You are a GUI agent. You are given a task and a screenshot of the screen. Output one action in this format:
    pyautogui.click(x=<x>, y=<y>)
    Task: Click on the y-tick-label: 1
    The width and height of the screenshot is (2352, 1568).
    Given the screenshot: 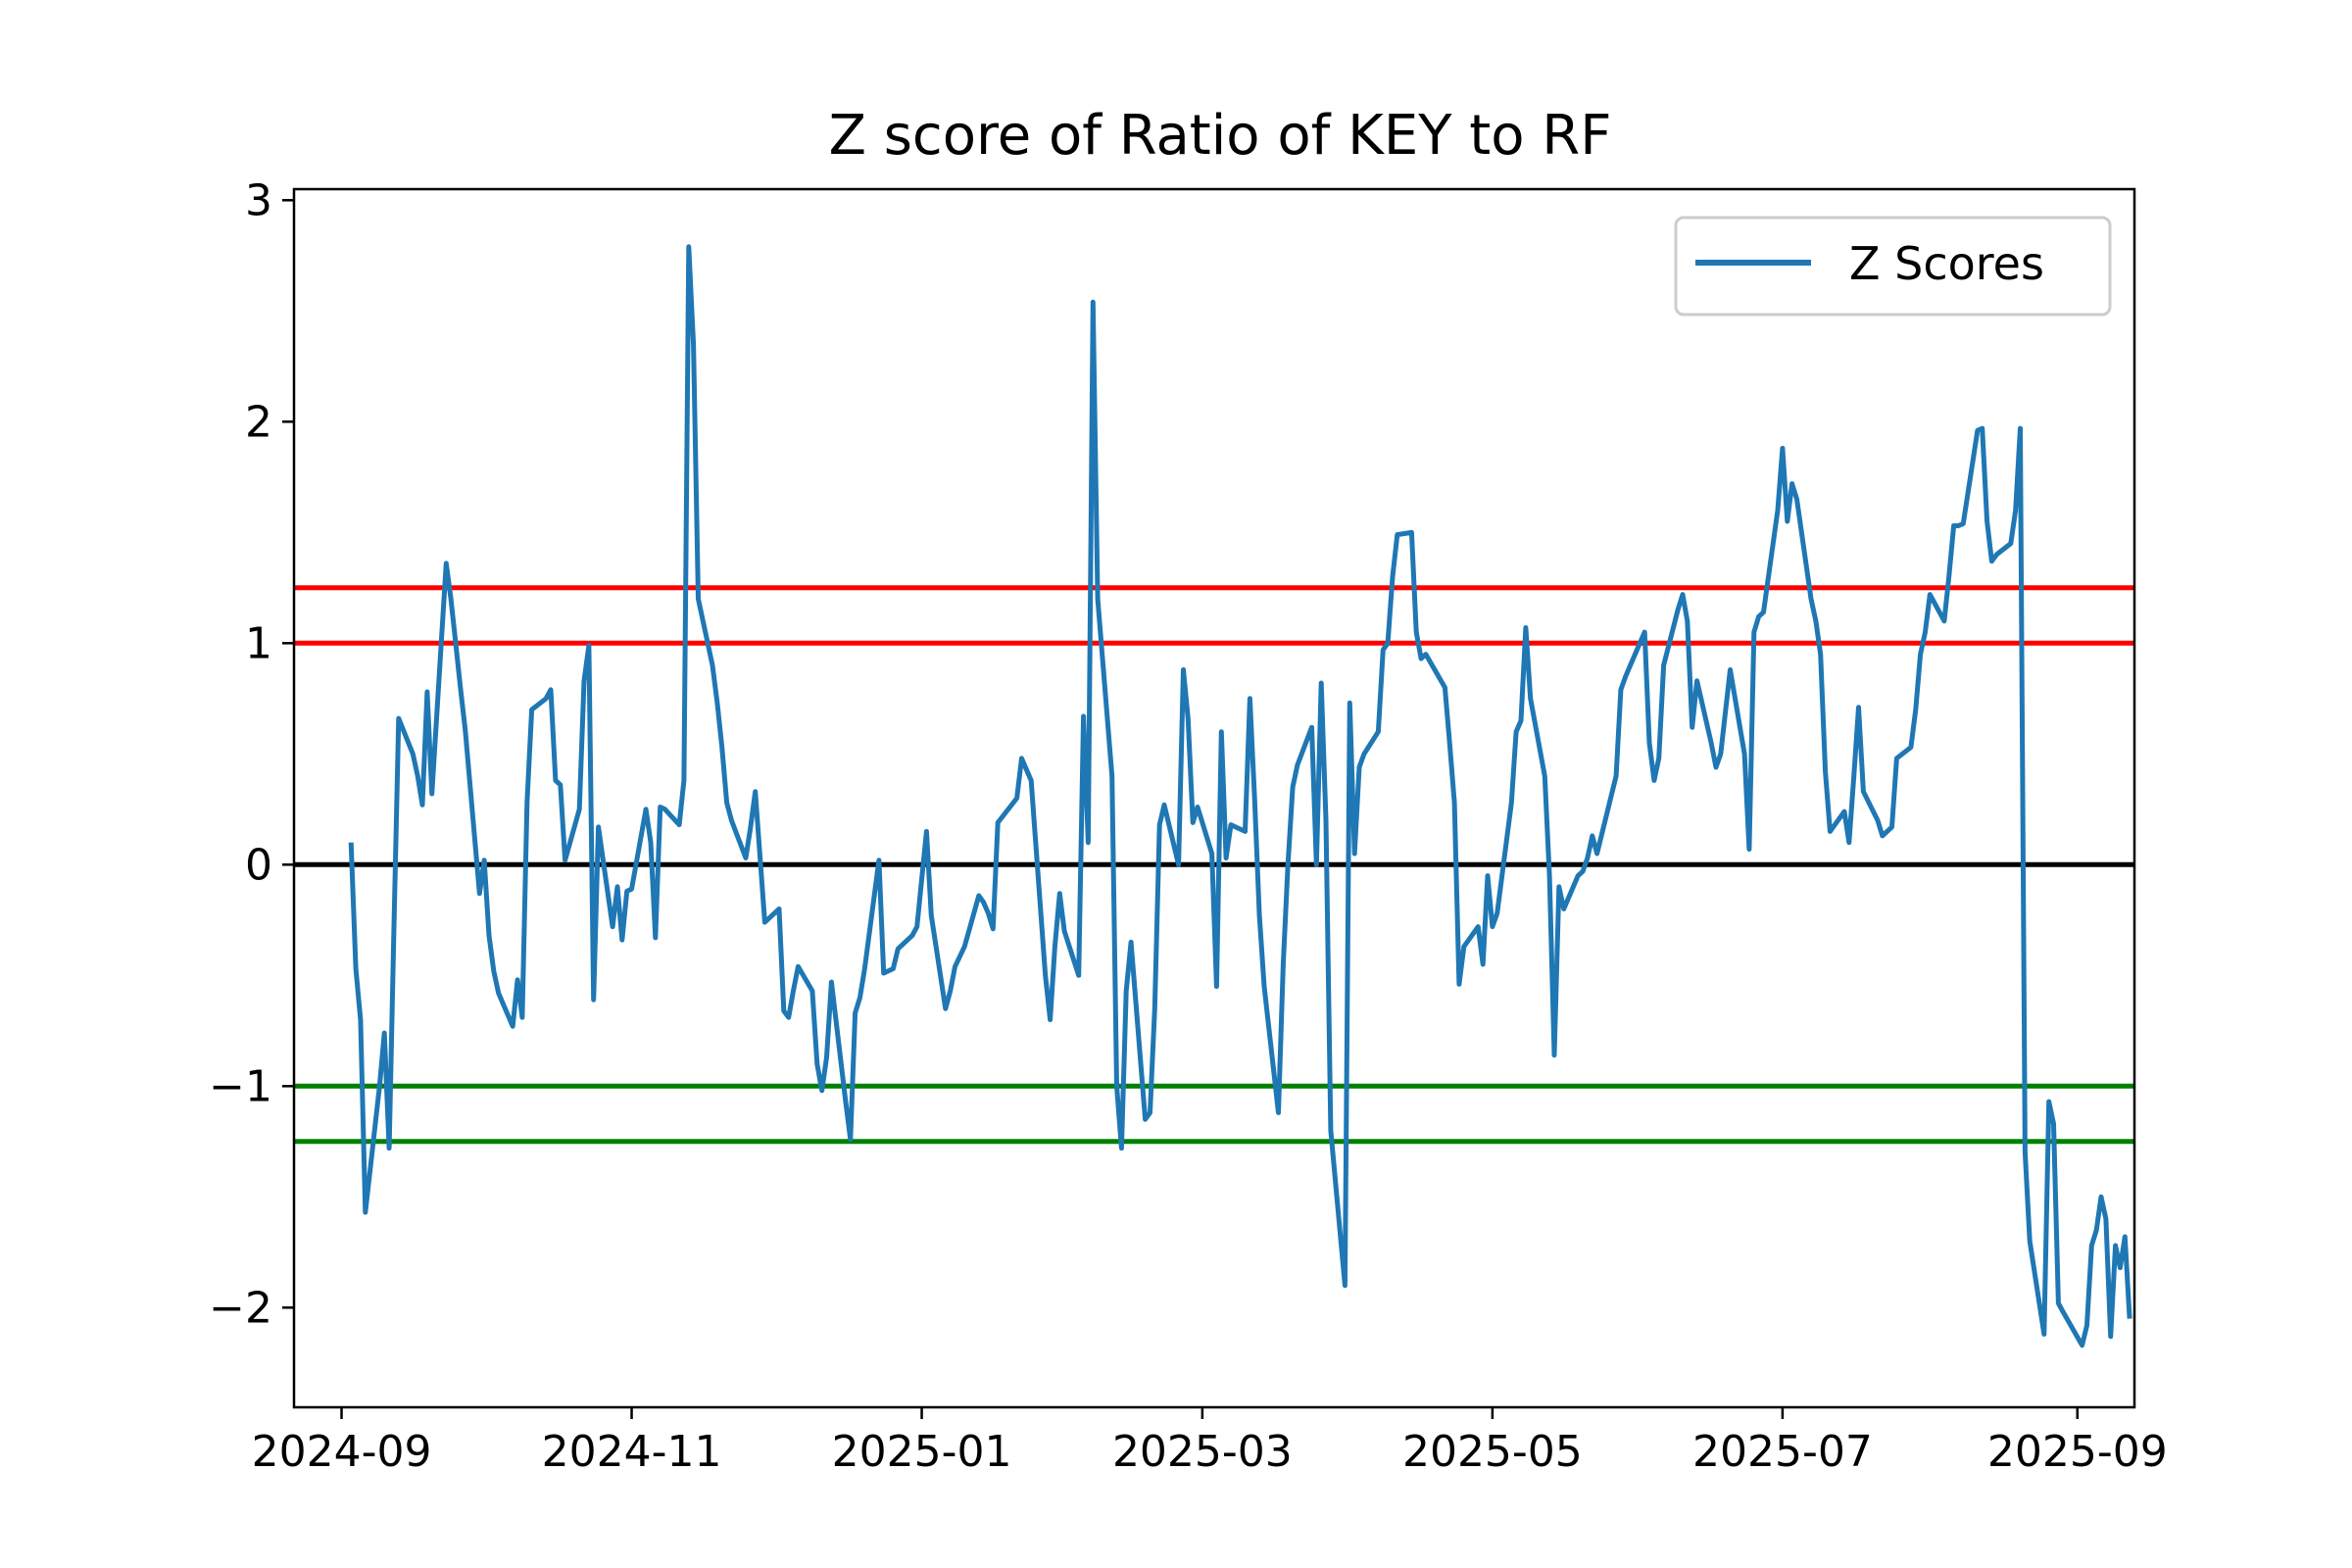 What is the action you would take?
    pyautogui.click(x=258, y=643)
    